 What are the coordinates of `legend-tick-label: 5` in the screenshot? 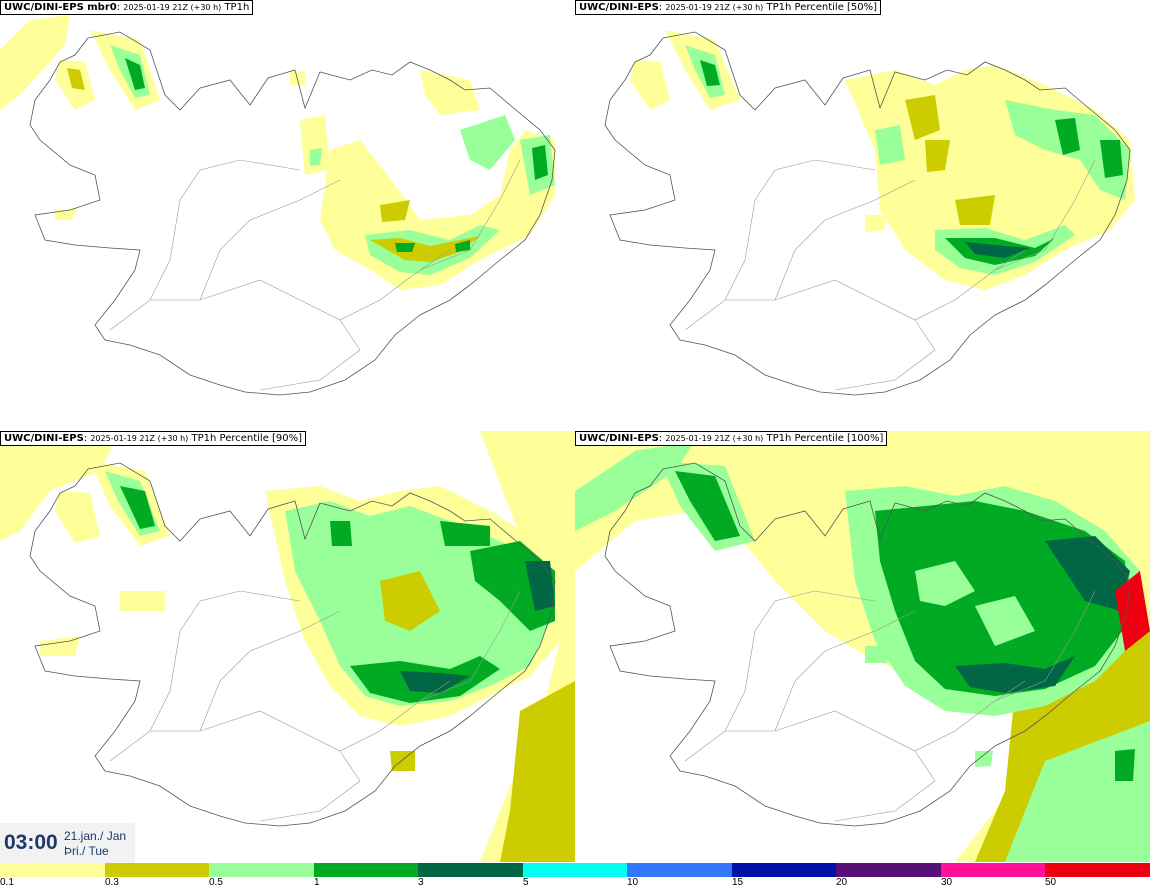 It's located at (526, 882).